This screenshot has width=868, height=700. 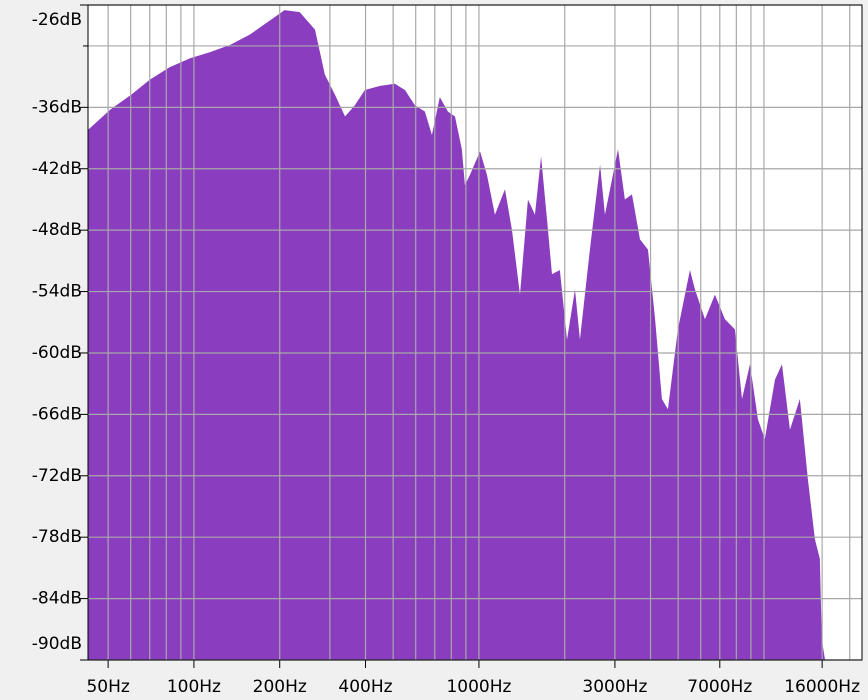 I want to click on x-tick-label: 16000Hz, so click(x=822, y=687).